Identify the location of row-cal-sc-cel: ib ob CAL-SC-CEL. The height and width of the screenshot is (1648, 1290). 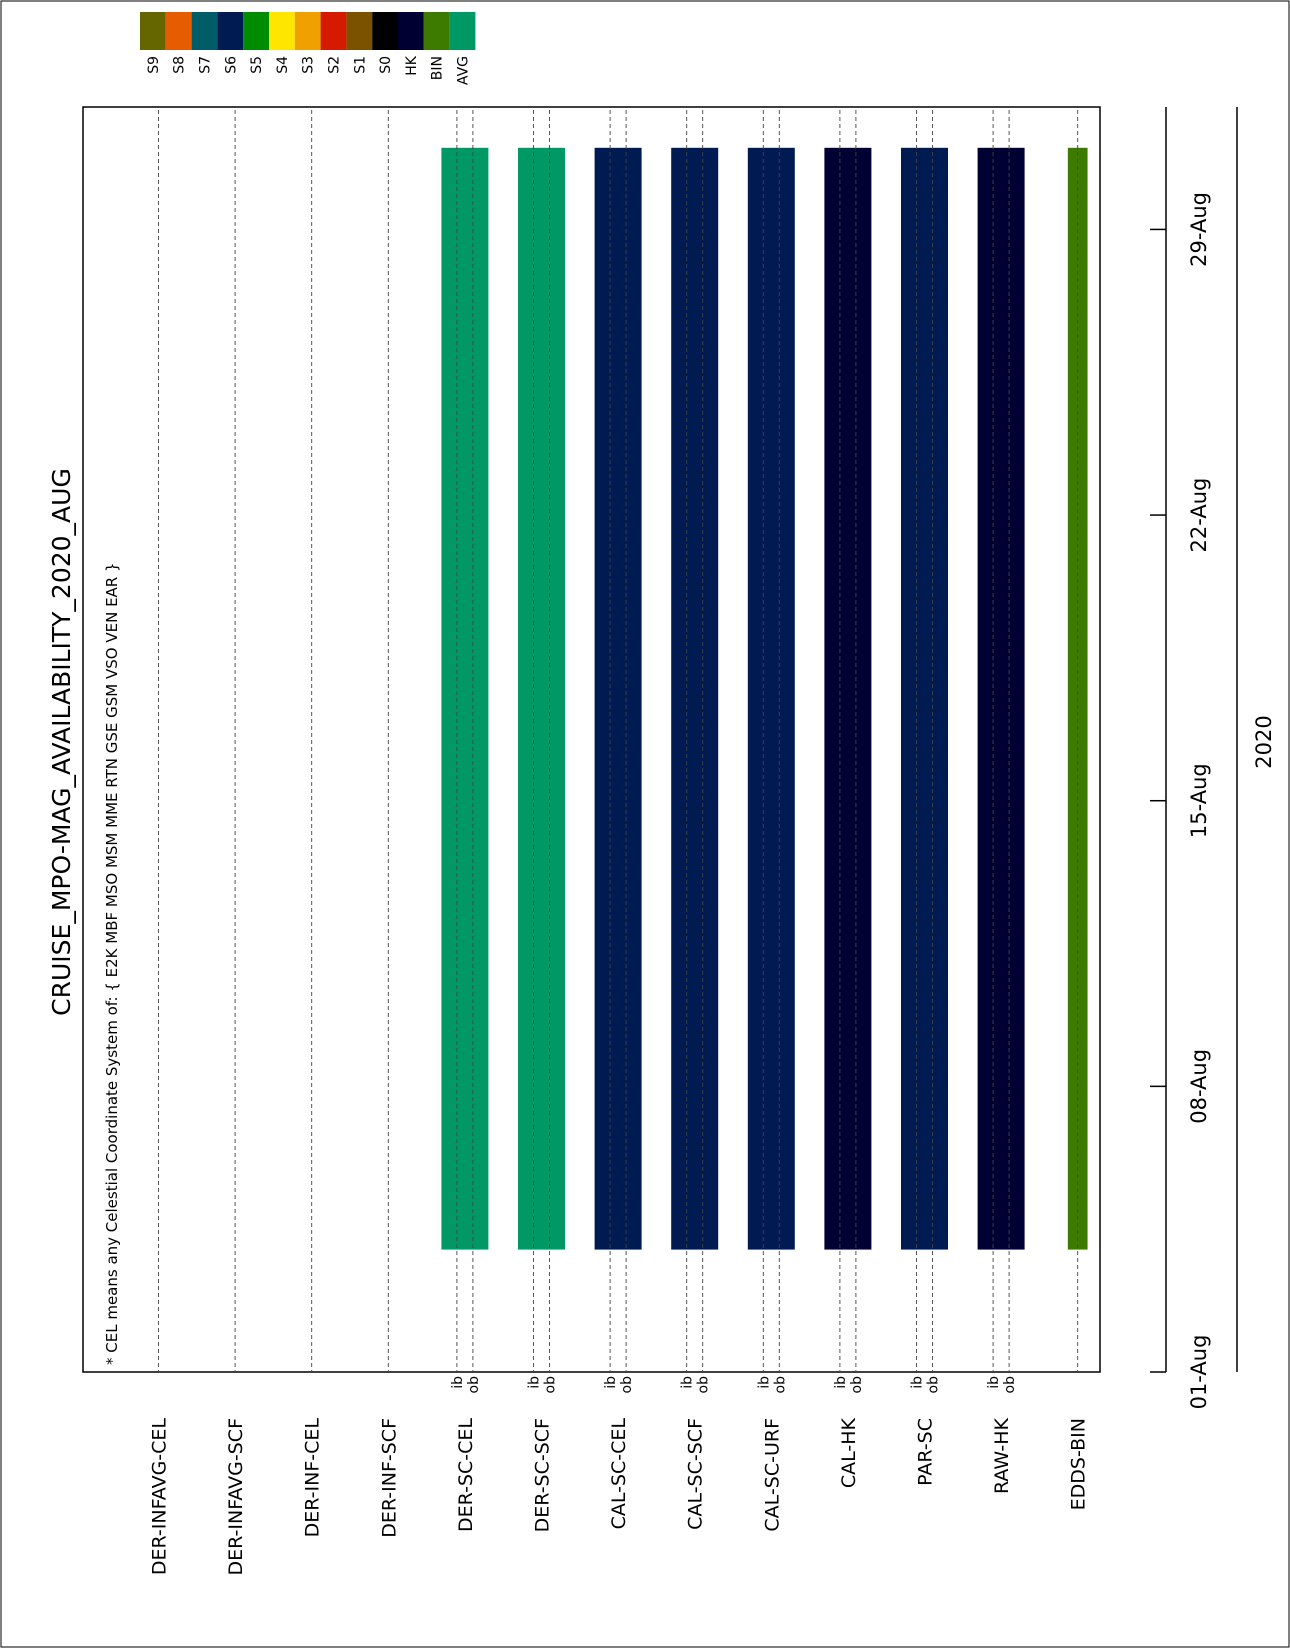
(618, 820).